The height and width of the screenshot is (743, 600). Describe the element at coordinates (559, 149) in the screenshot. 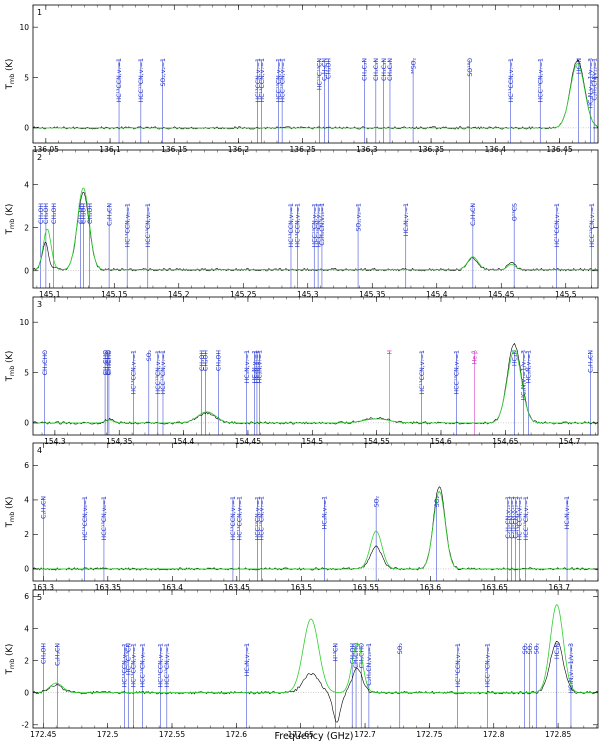

I see `x-tick-label: 136.45` at that location.